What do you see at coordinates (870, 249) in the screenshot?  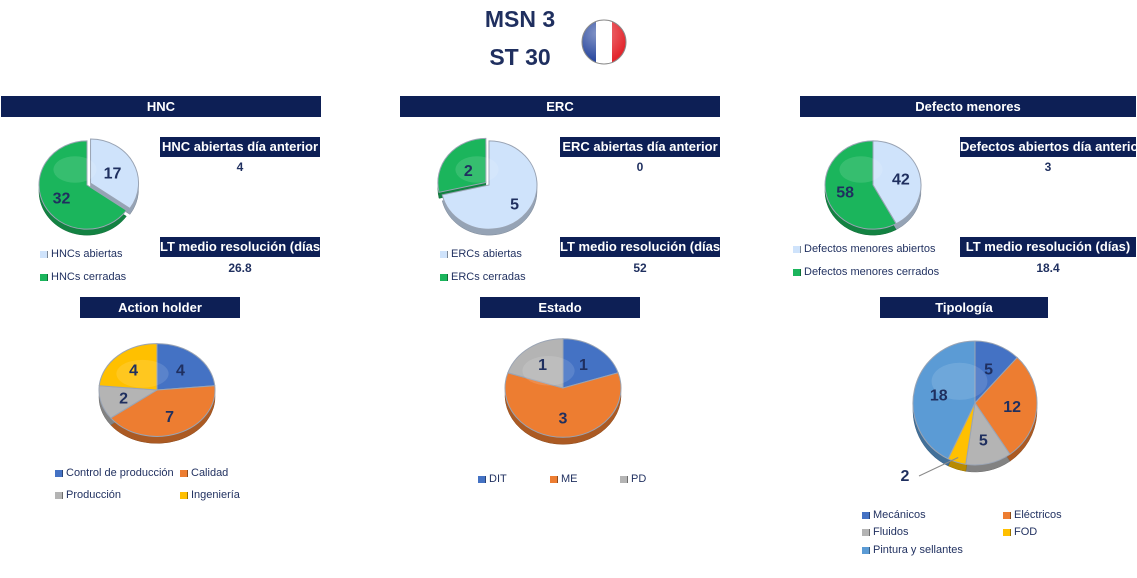 I see `defectos-legend-label: Defectos menores abiertos` at bounding box center [870, 249].